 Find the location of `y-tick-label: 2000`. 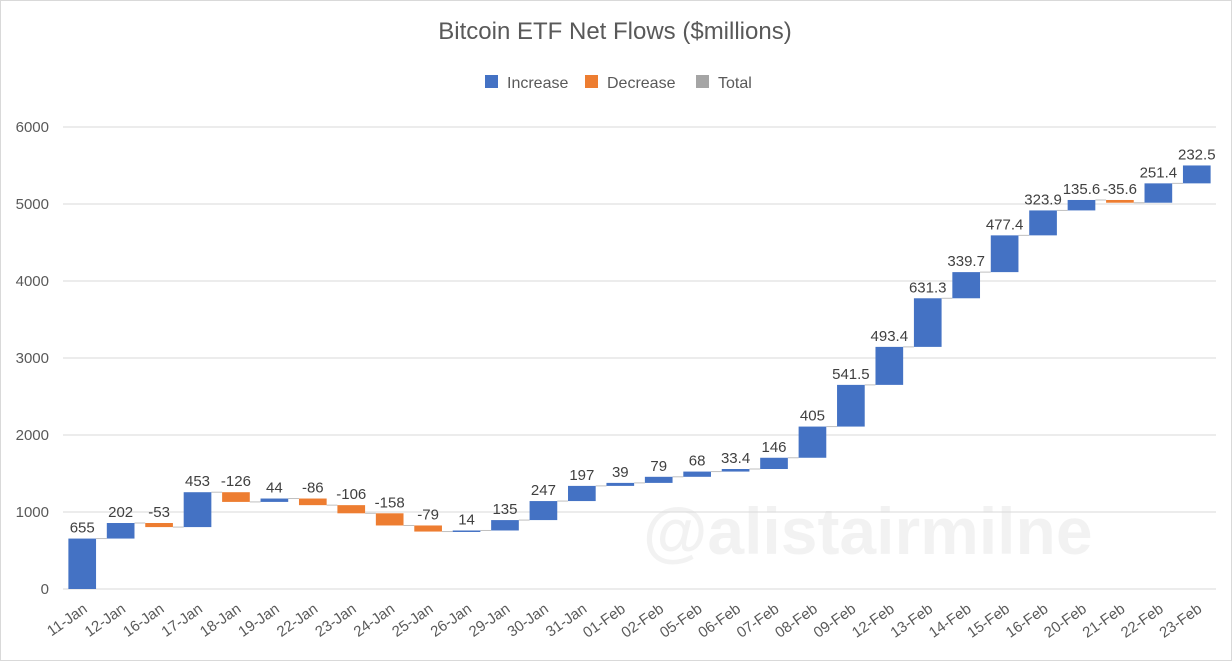

y-tick-label: 2000 is located at coordinates (32, 435).